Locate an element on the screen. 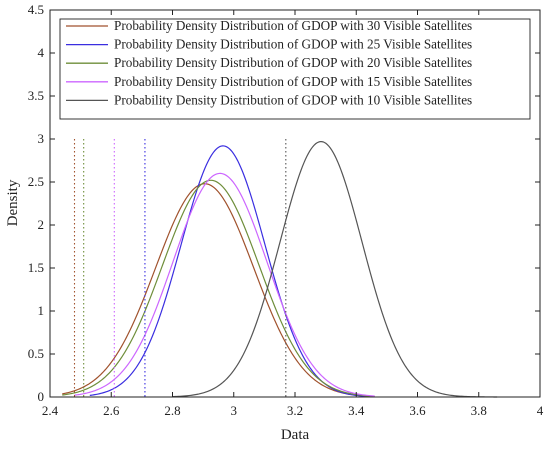 The width and height of the screenshot is (550, 452). x-tick-label: 3 is located at coordinates (234, 410).